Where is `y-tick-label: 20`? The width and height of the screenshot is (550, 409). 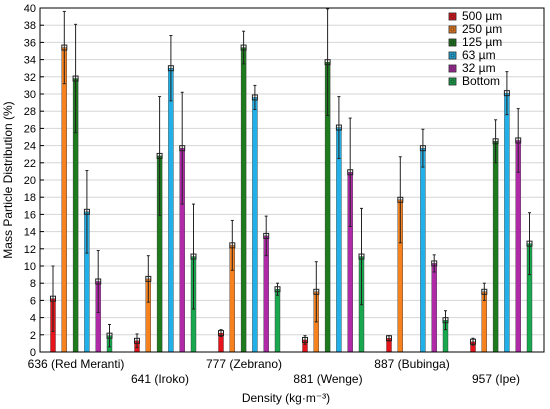 y-tick-label: 20 is located at coordinates (30, 181).